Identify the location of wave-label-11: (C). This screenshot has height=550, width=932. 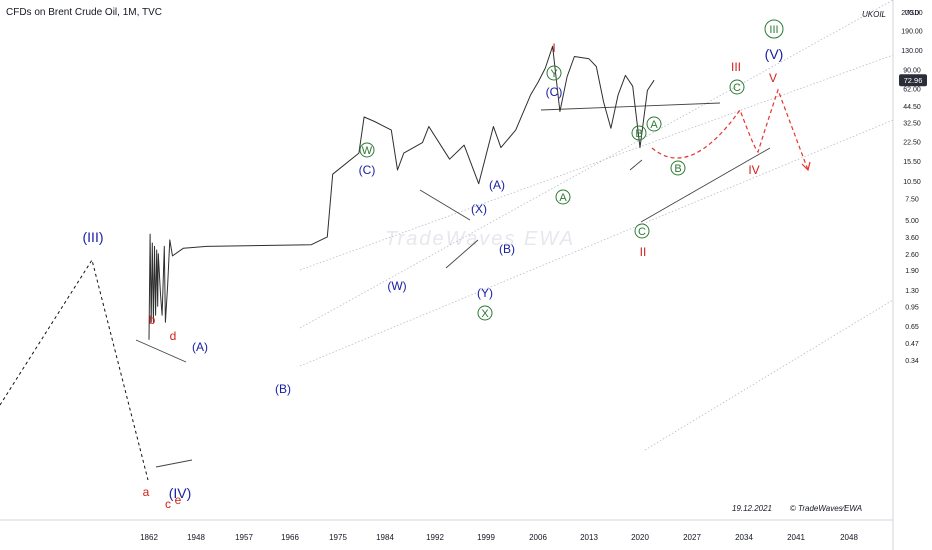
(367, 170).